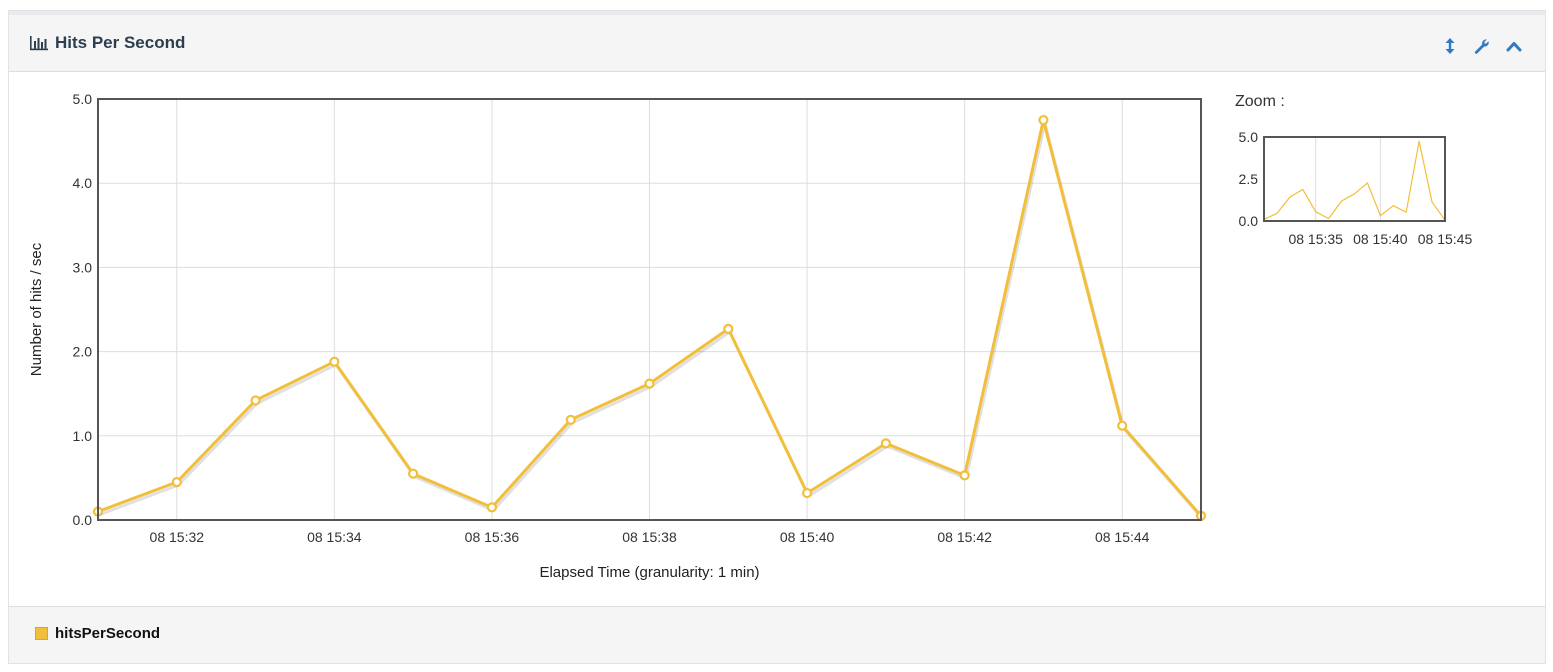  I want to click on panel-top-strip, so click(777, 13).